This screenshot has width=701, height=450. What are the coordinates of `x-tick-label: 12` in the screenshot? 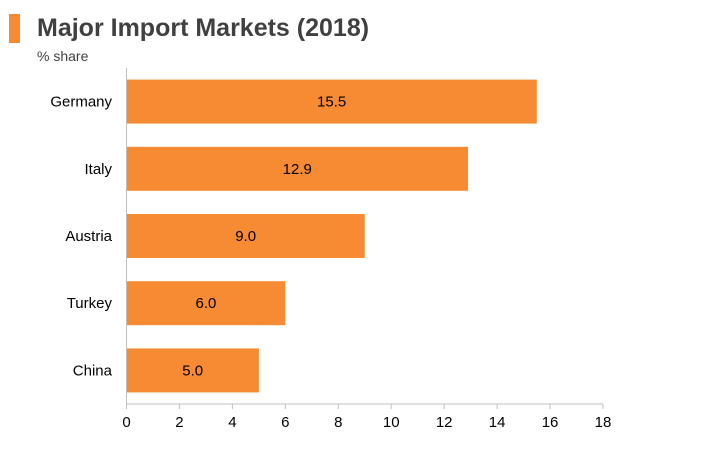 It's located at (444, 422).